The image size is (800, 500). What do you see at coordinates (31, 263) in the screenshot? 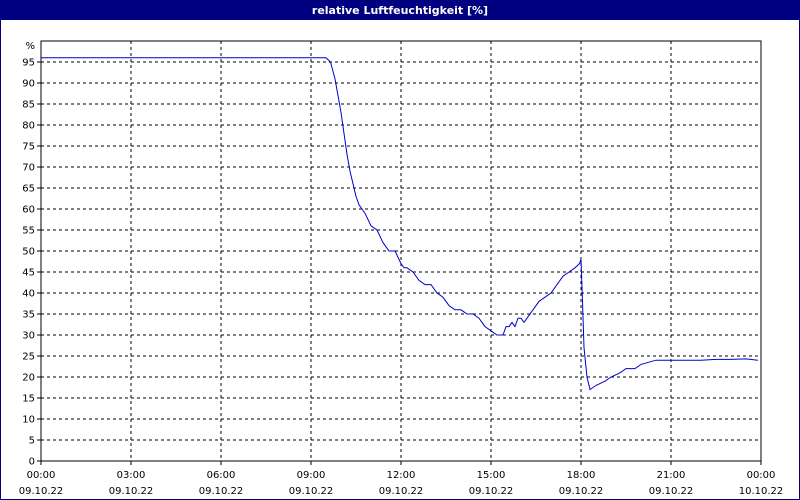
I see `y-axis-ticks: 0 5 10 15 20 25 30 35 40 45 50 55 60 65 70 75 80 85 90 95` at bounding box center [31, 263].